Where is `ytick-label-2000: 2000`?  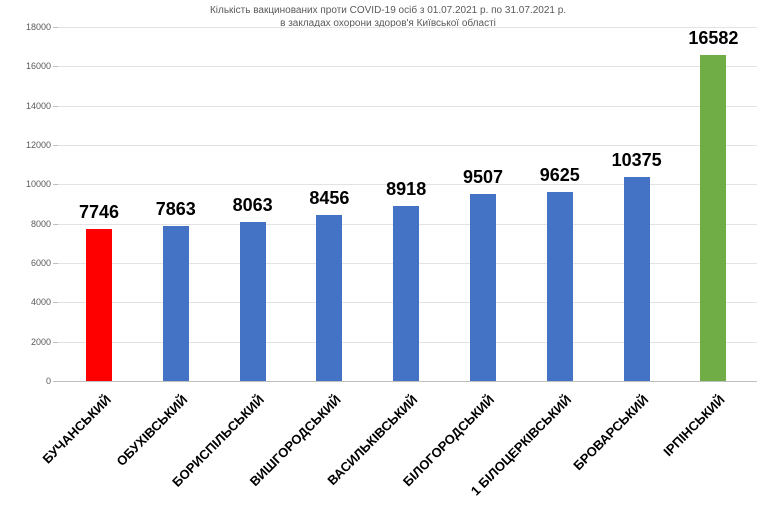 ytick-label-2000: 2000 is located at coordinates (40, 342).